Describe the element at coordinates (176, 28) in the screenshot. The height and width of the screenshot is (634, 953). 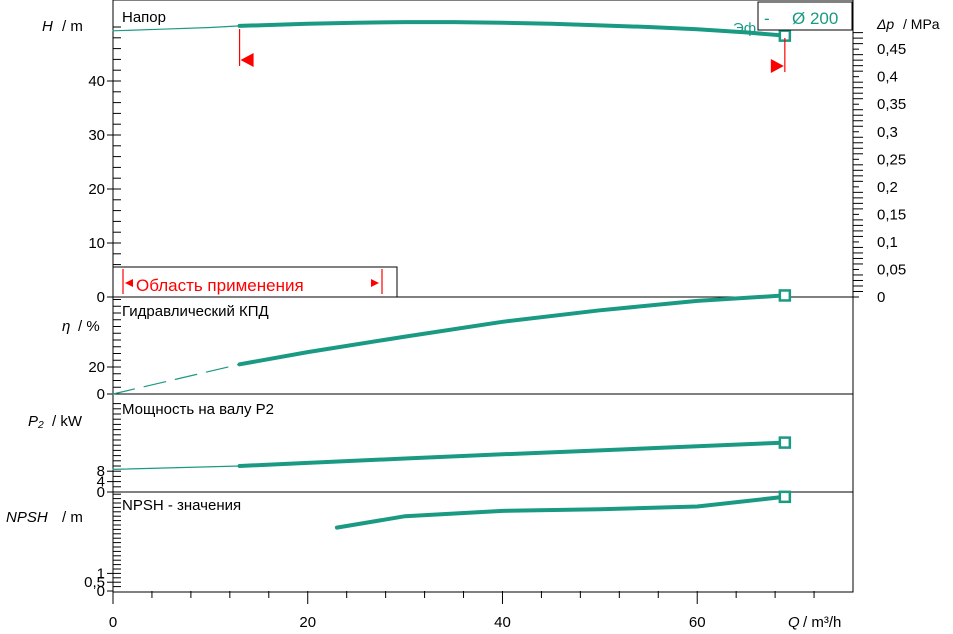
I see `head-curve-extrapolated` at that location.